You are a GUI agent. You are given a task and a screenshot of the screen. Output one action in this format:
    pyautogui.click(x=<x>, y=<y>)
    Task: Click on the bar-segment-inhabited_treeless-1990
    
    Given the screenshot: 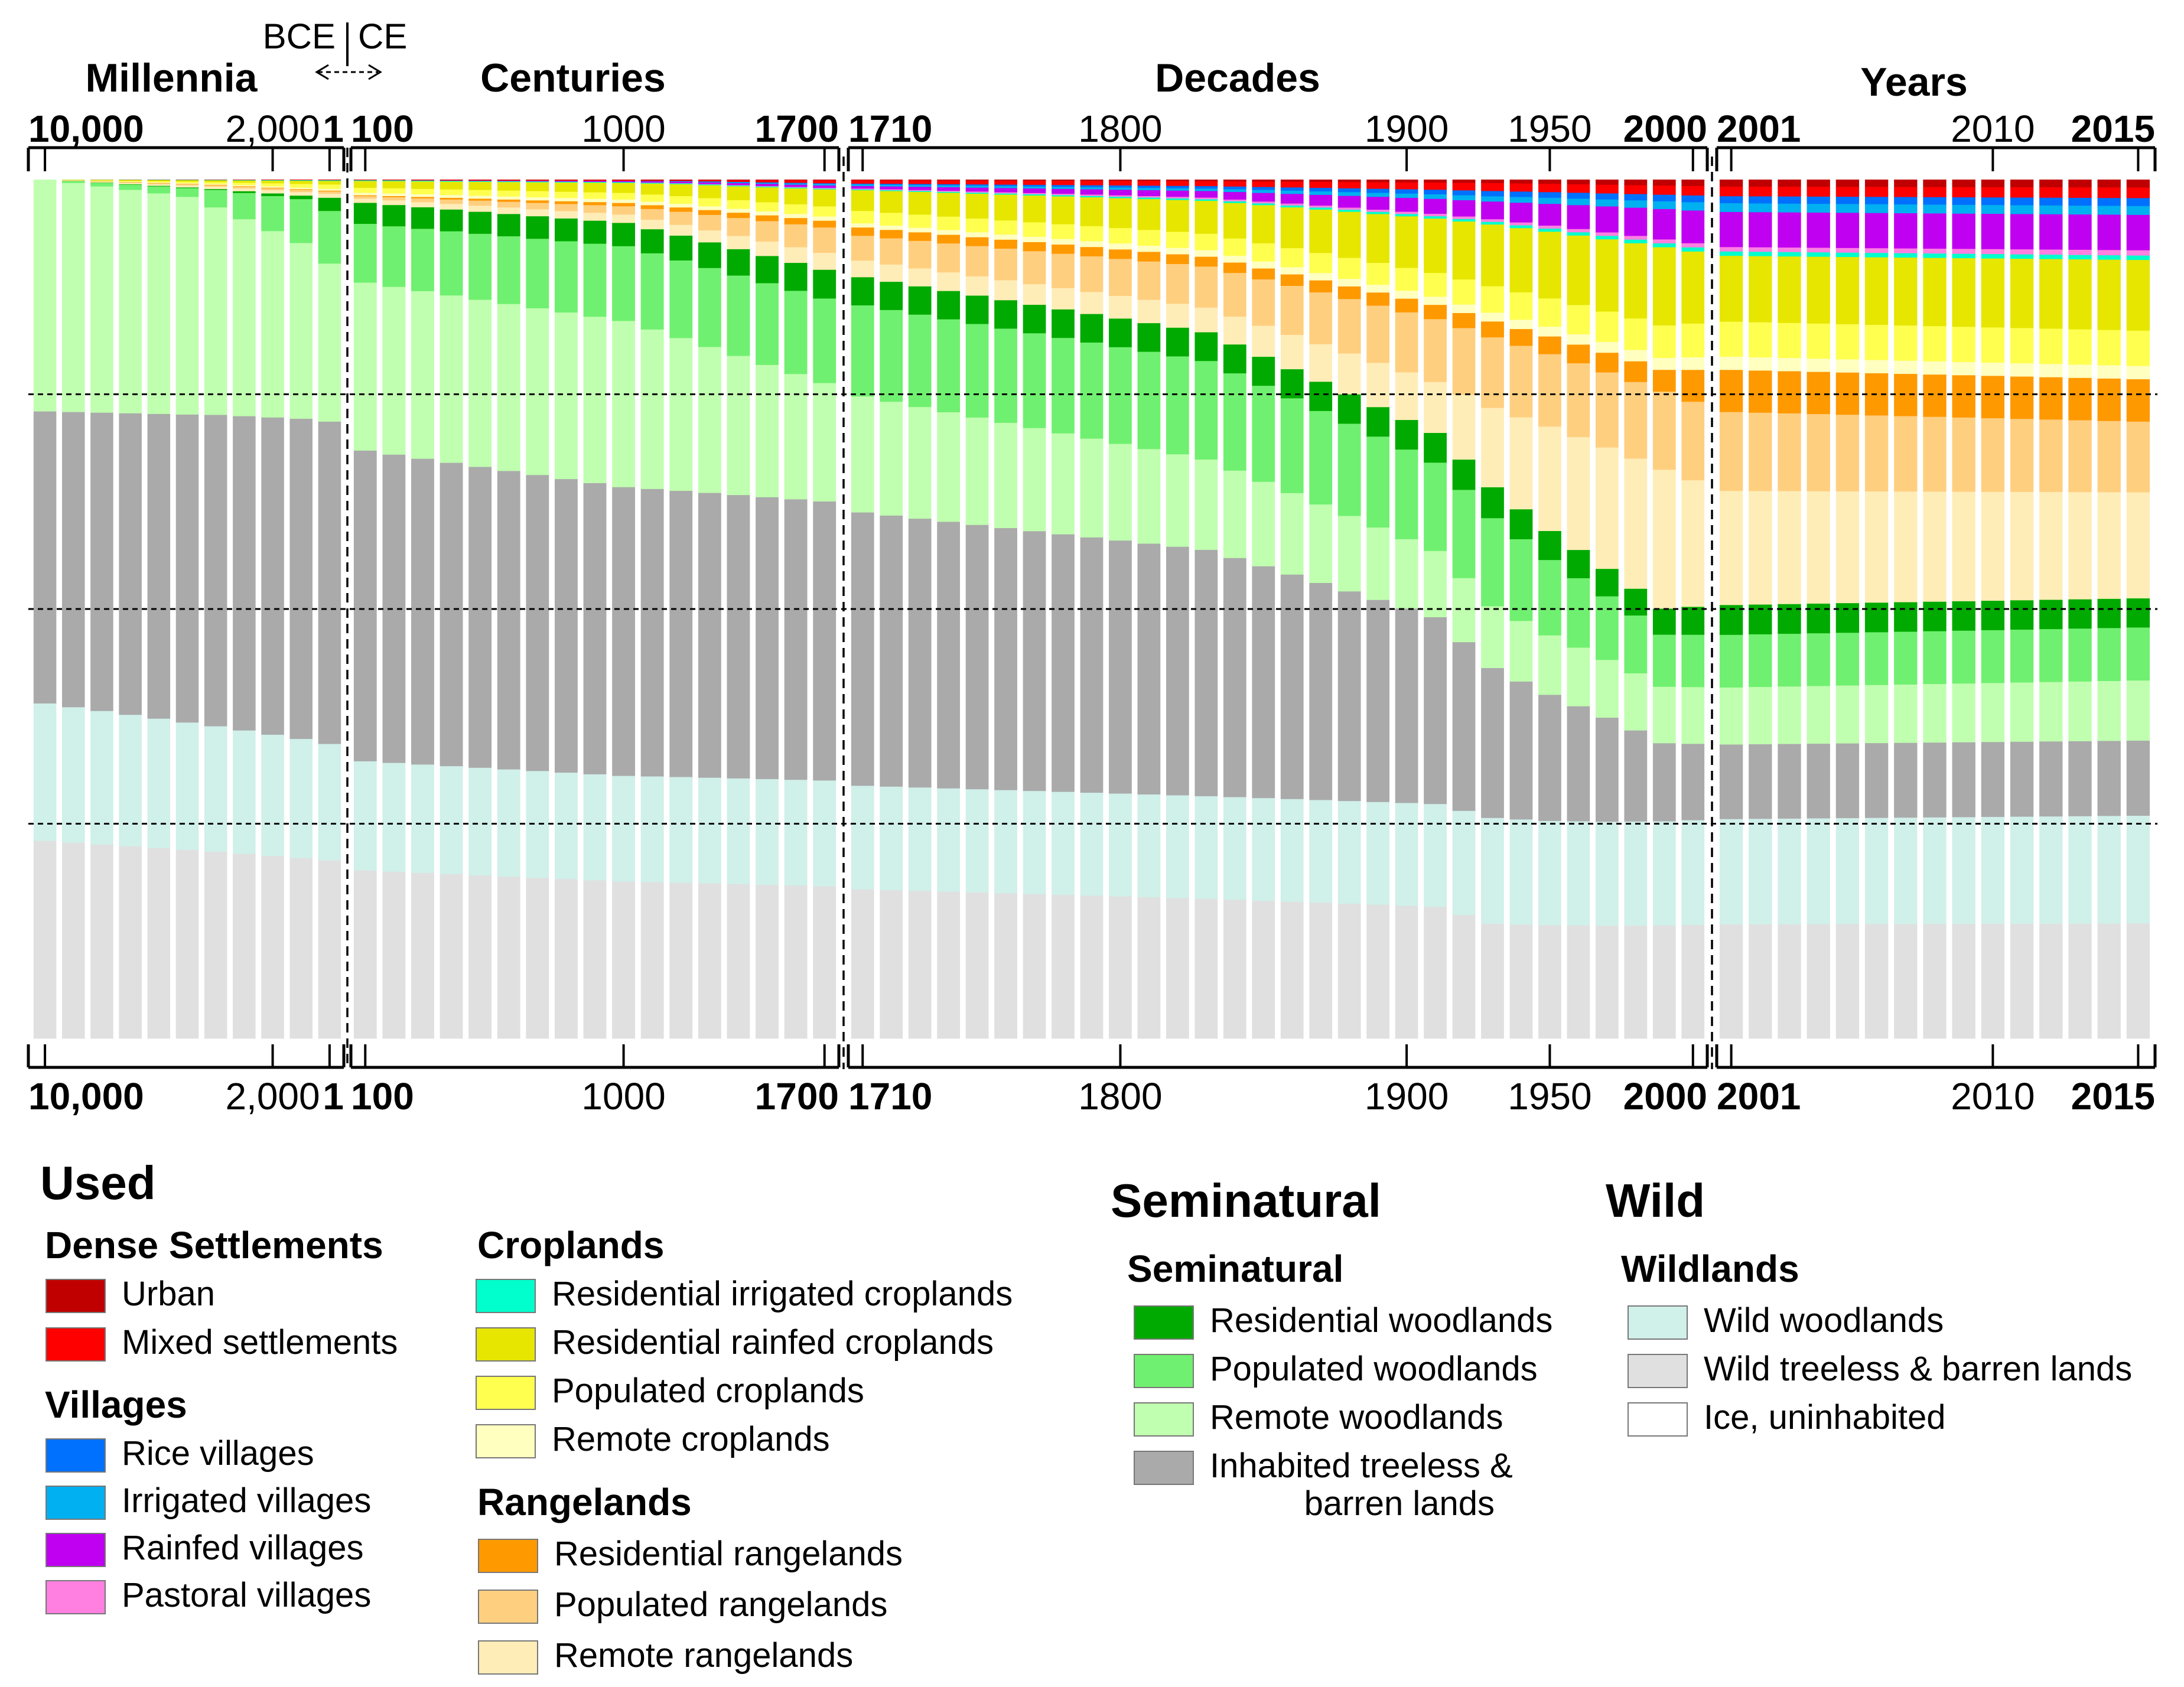 What is the action you would take?
    pyautogui.click(x=1664, y=782)
    